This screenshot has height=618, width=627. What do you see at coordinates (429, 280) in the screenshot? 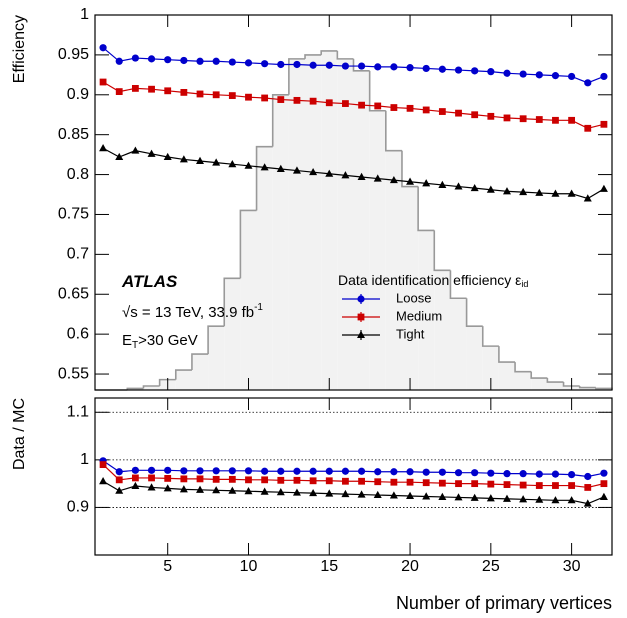
I see `legend-title-text: Data identification efficiency ε` at bounding box center [429, 280].